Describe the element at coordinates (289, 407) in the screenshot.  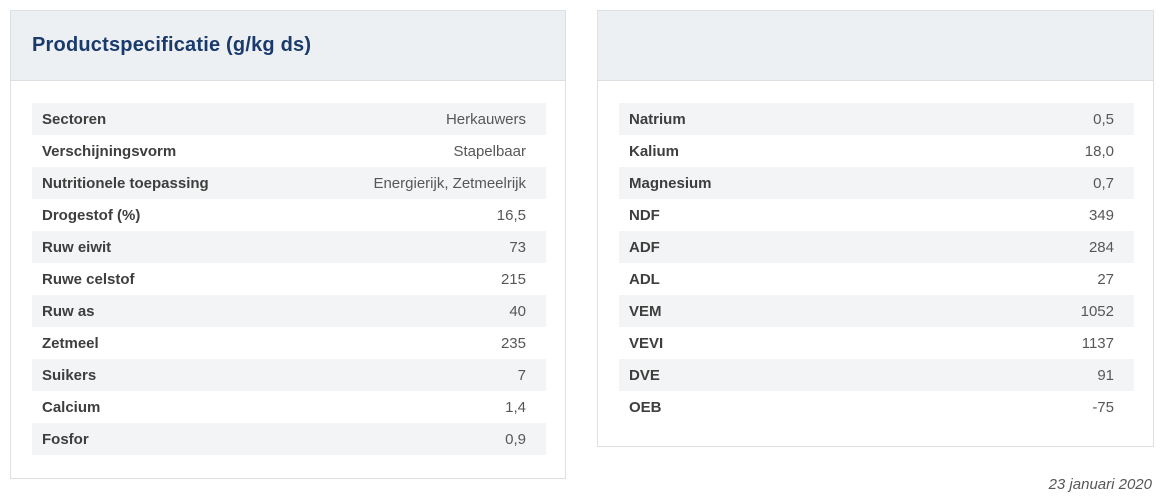
I see `table-row: Calcium 1,4` at that location.